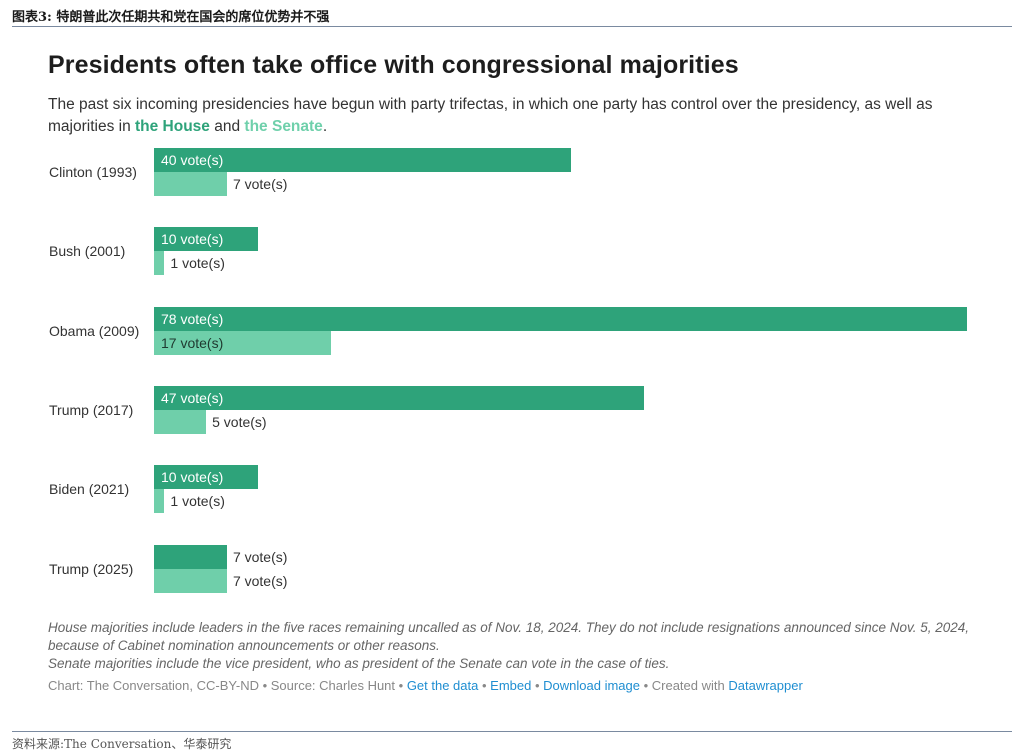  I want to click on subtitle-period: ., so click(325, 126).